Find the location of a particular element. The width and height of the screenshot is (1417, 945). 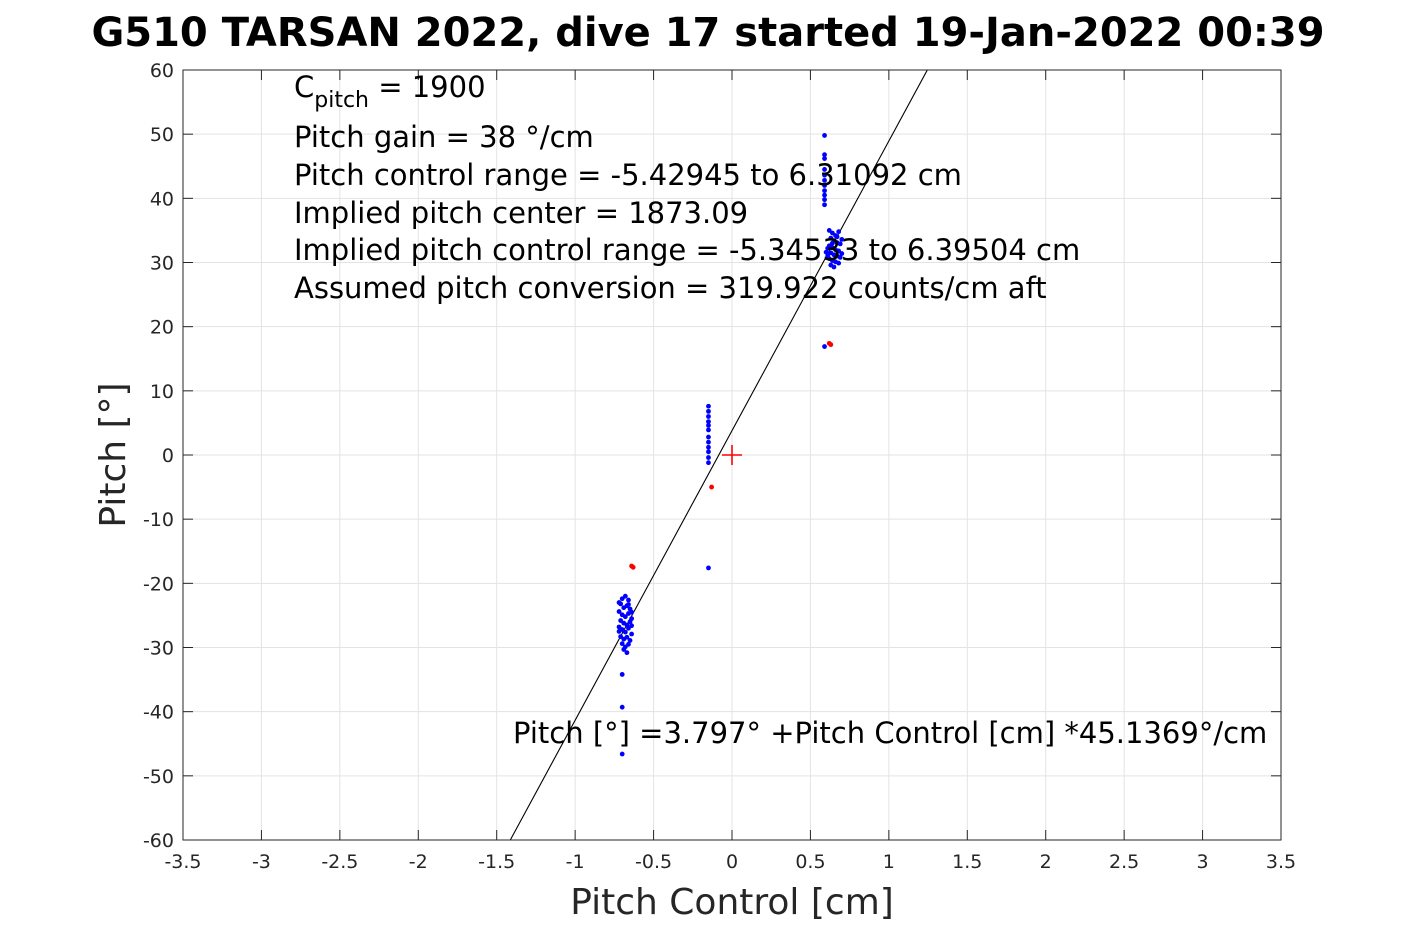

x-tick-label: -3.5 is located at coordinates (182, 862).